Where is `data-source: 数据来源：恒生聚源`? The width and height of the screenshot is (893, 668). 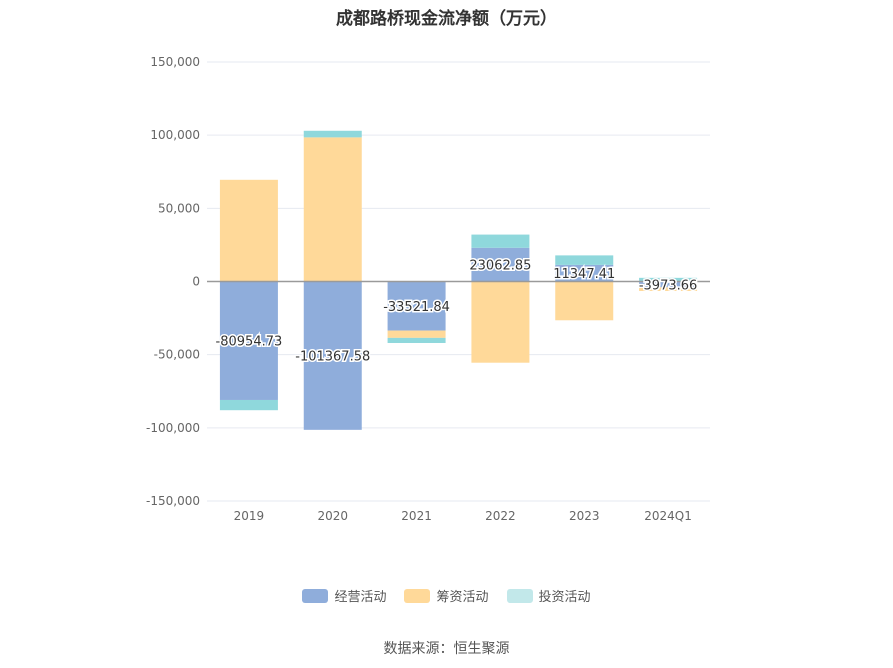 data-source: 数据来源：恒生聚源 is located at coordinates (446, 649).